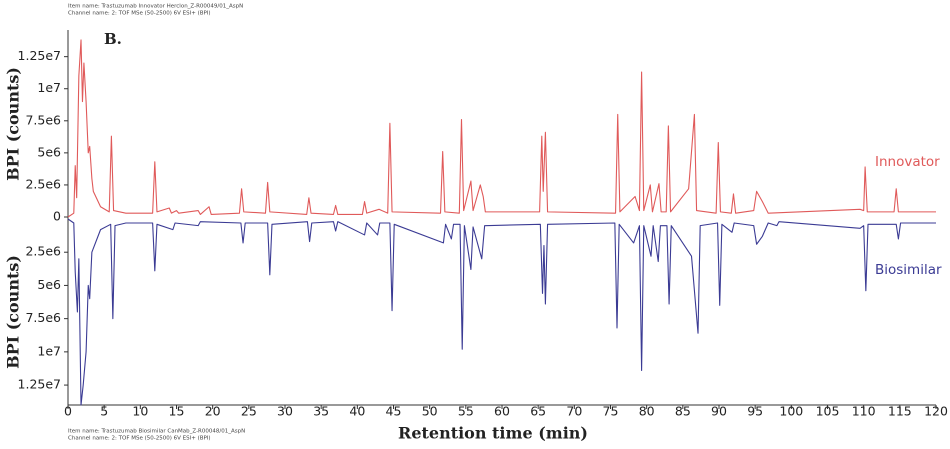  I want to click on panel-label: B., so click(113, 39).